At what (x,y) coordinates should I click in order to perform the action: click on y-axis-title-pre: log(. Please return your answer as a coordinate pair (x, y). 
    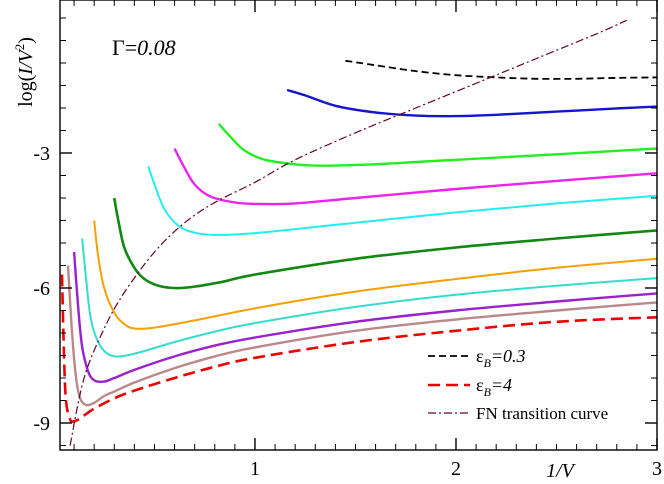
    Looking at the image, I should click on (26, 90).